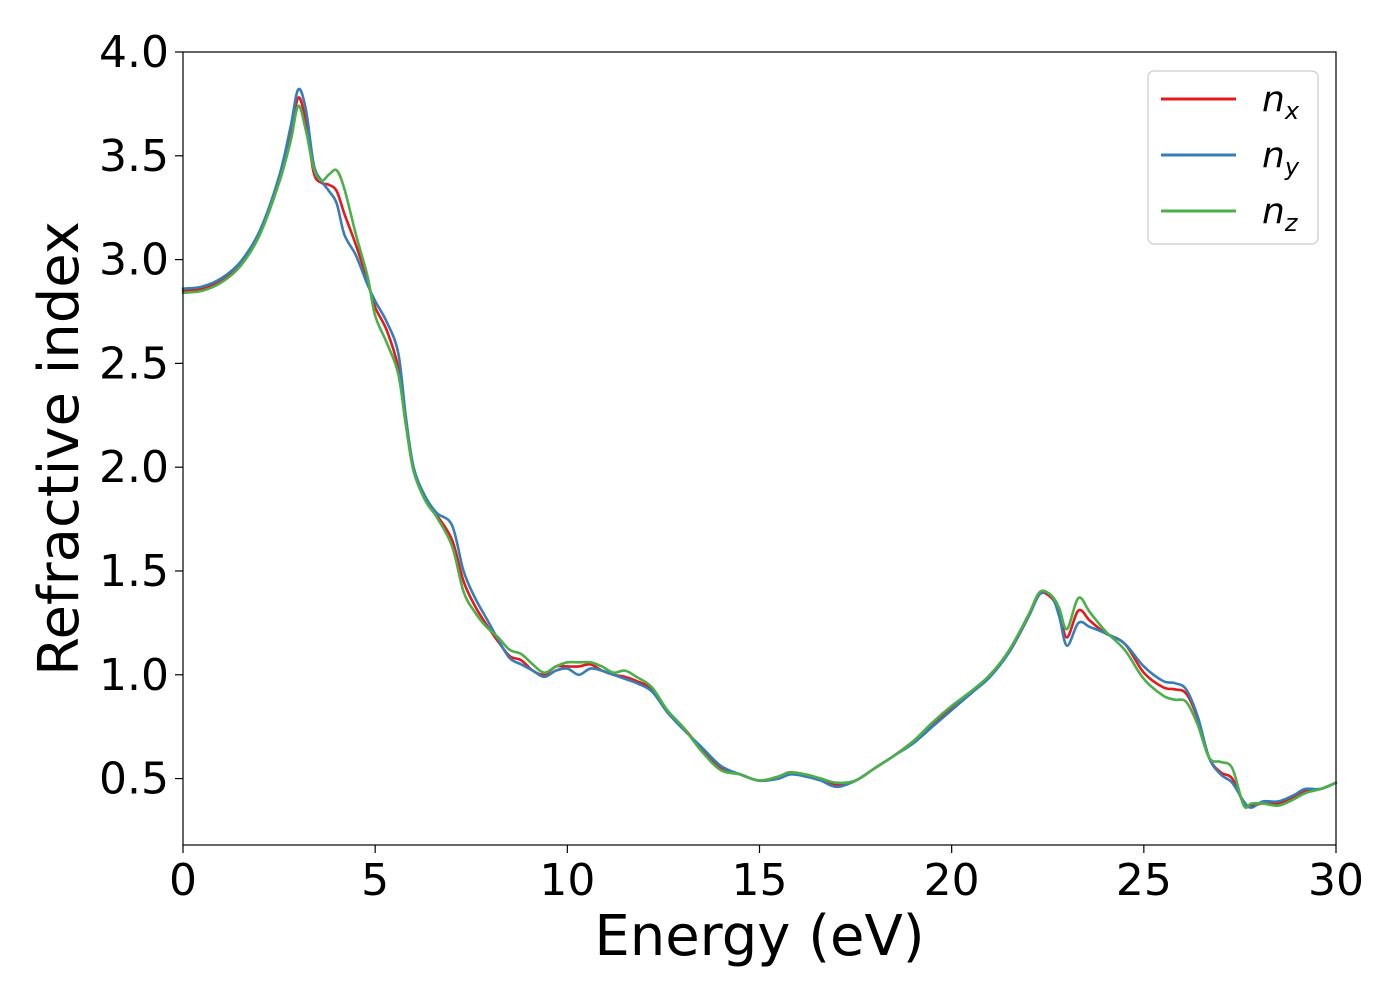 This screenshot has width=1400, height=1000. What do you see at coordinates (134, 260) in the screenshot?
I see `y-tick-label: 3.0` at bounding box center [134, 260].